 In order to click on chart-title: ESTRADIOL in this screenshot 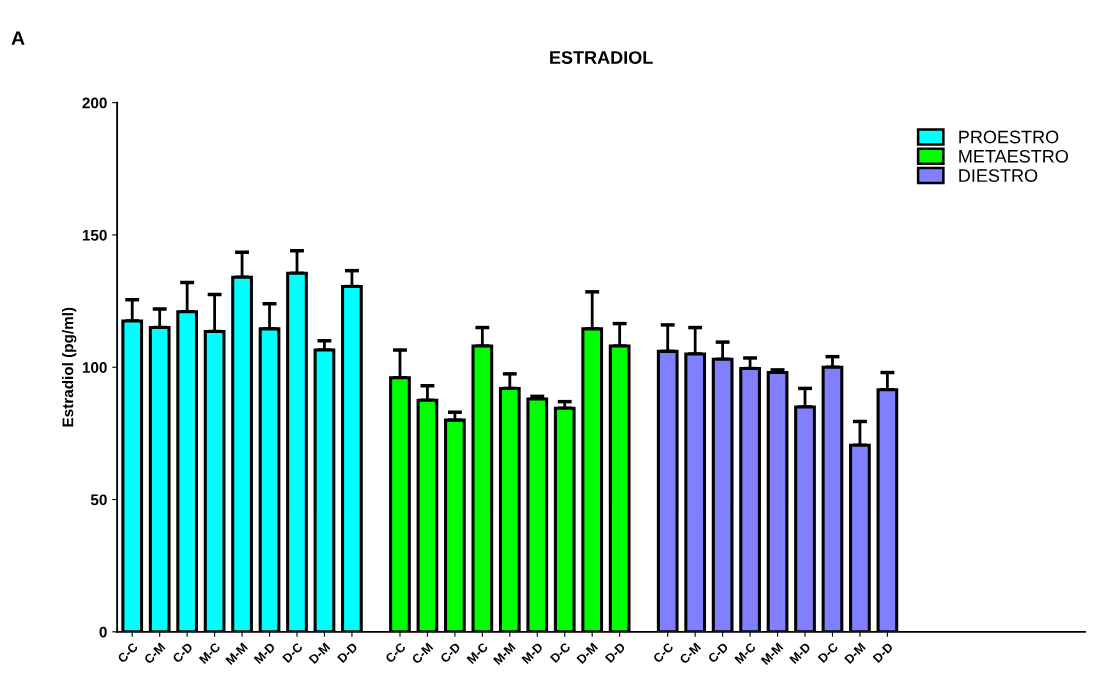, I will do `click(601, 57)`.